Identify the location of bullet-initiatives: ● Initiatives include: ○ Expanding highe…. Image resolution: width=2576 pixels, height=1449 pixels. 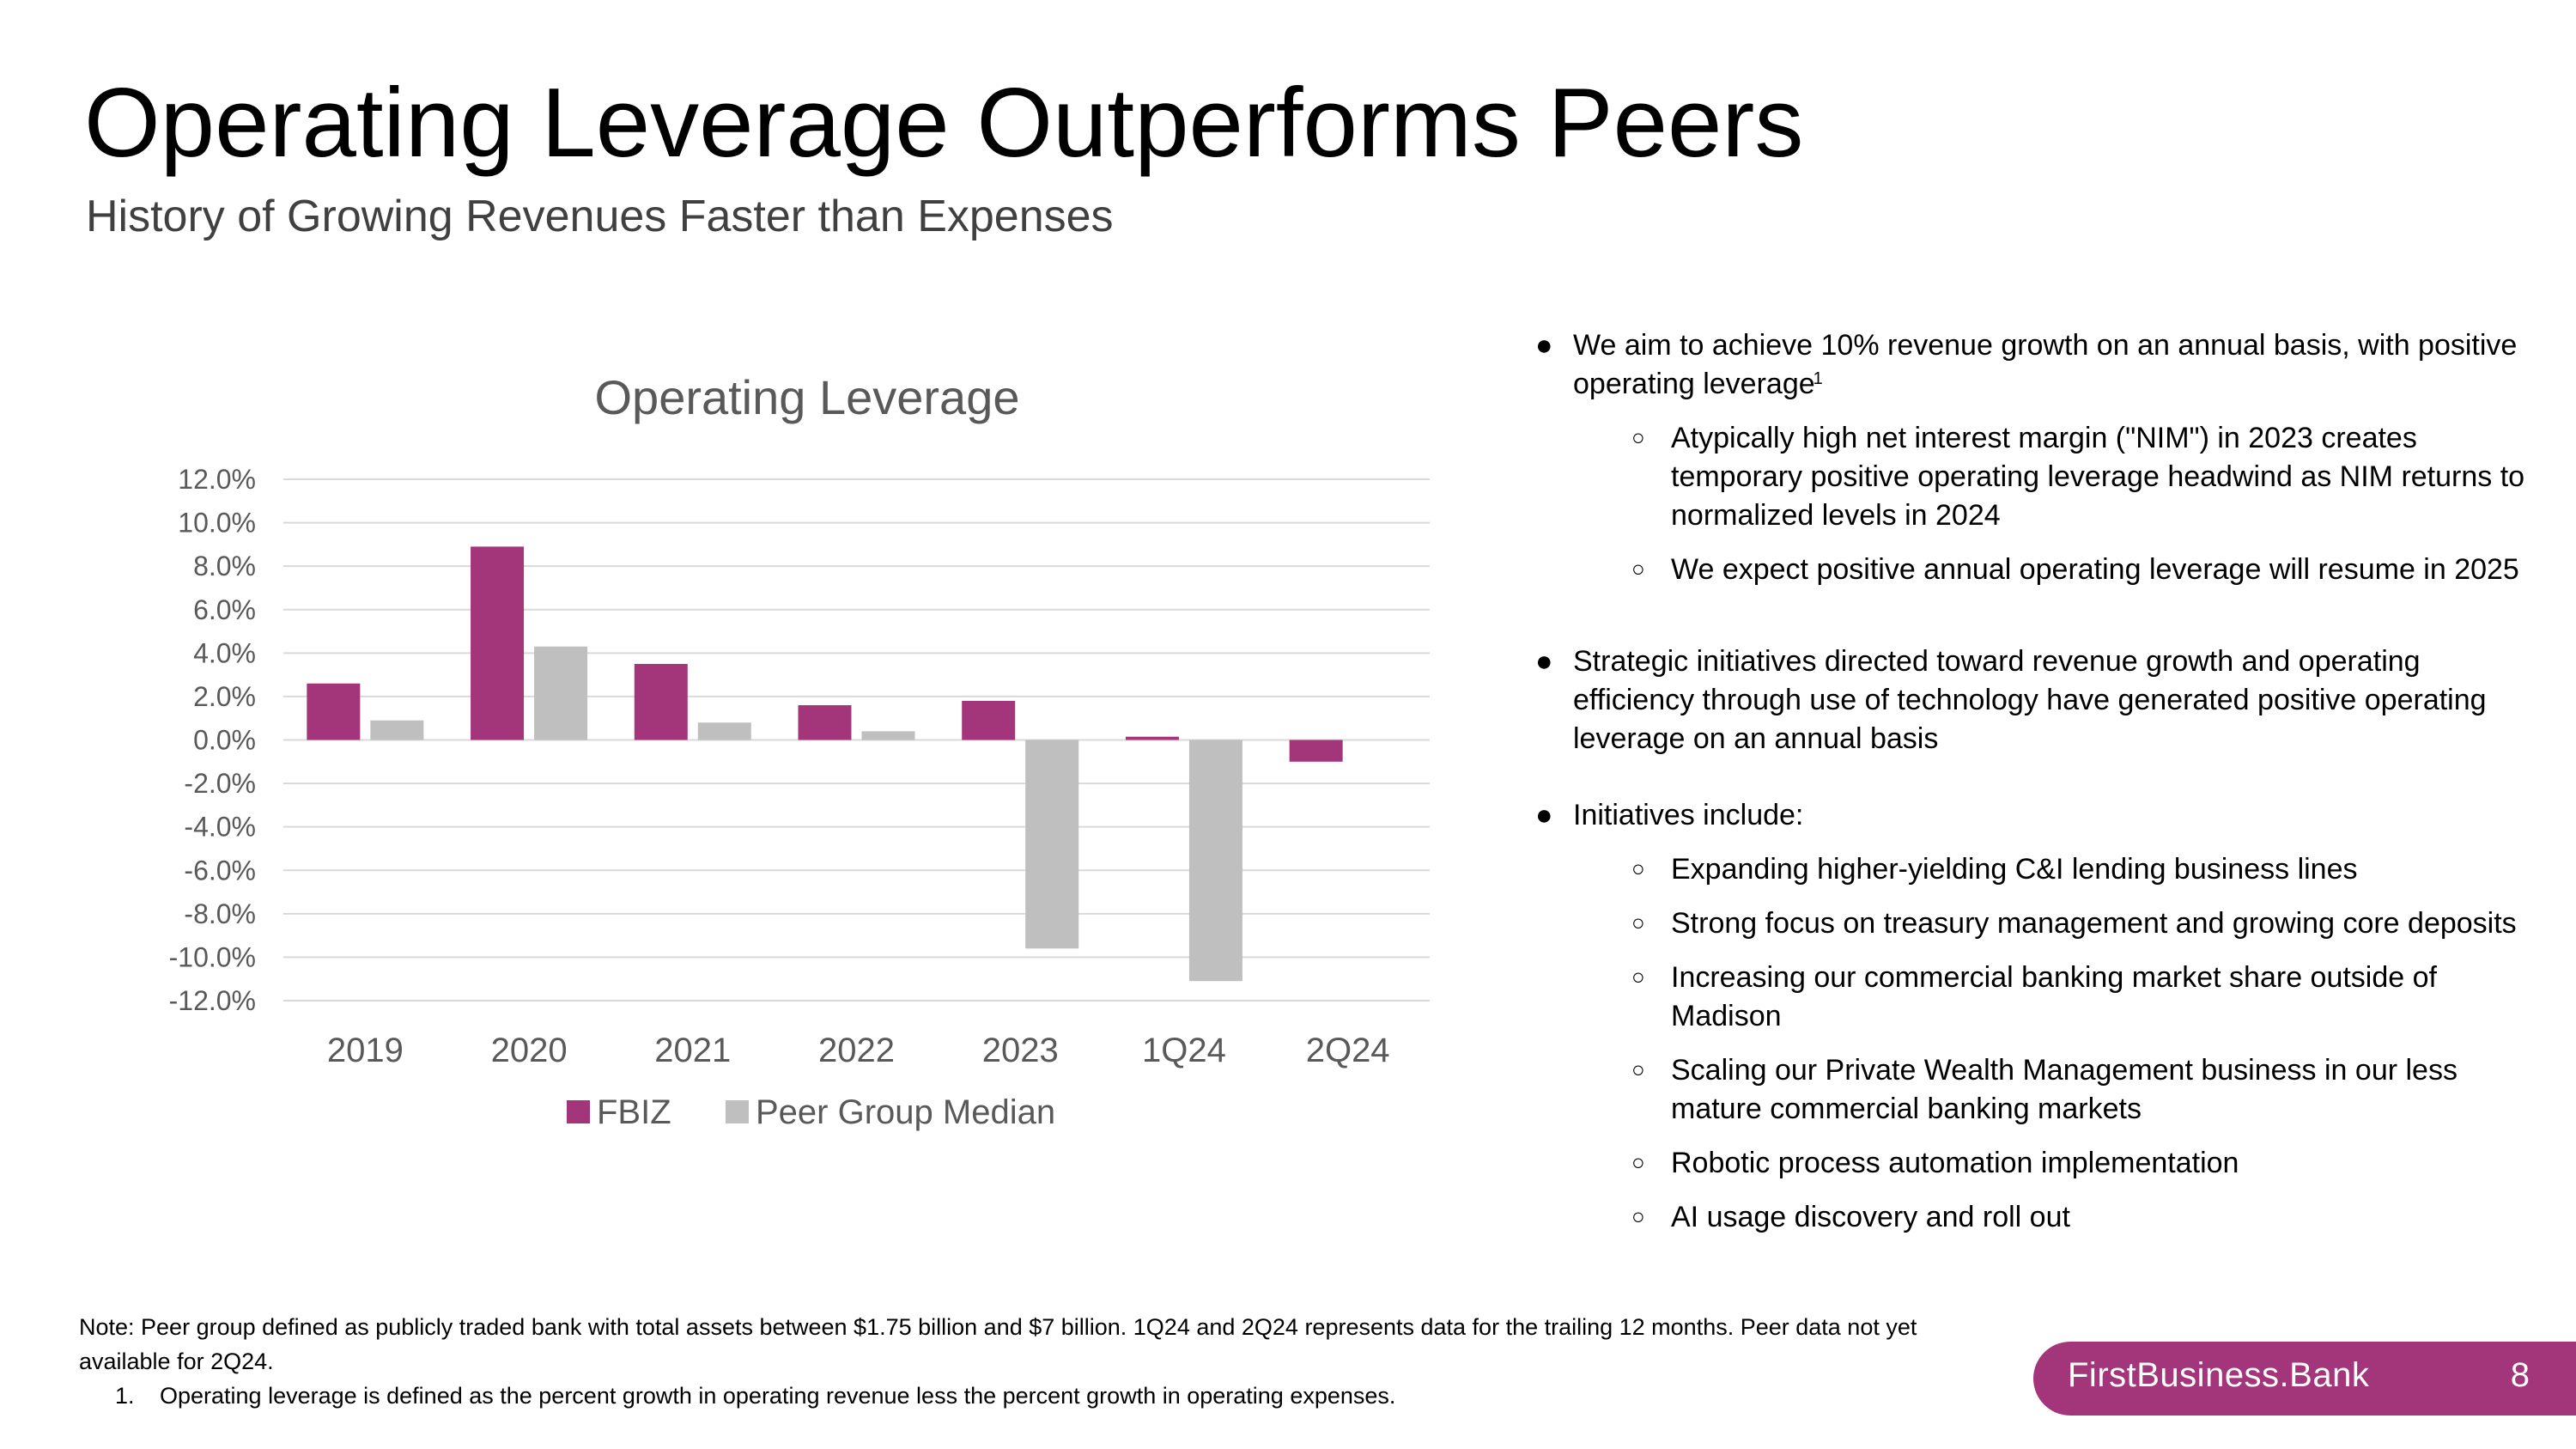
(2031, 1016).